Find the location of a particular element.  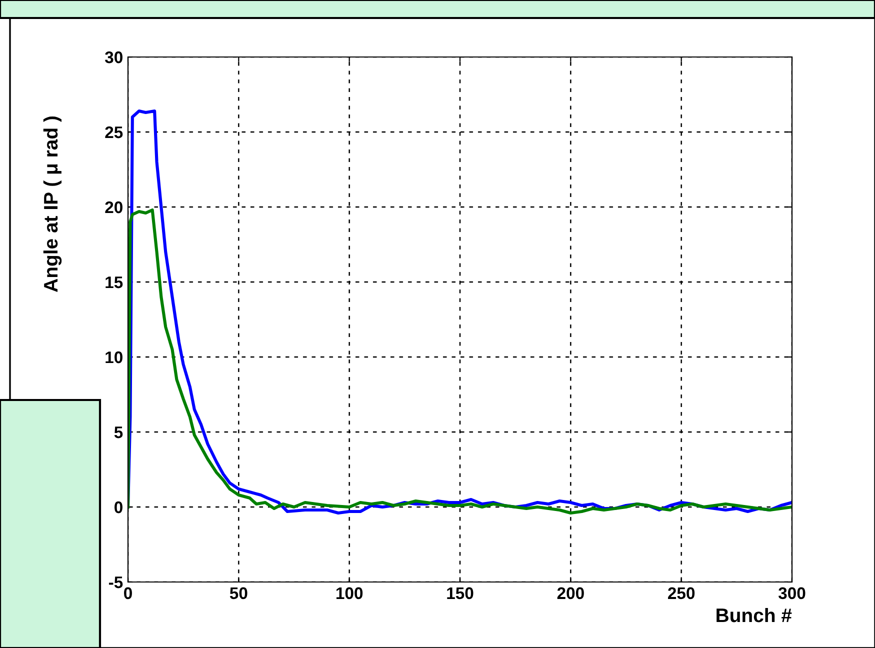

y-tick-label: 25 is located at coordinates (114, 132).